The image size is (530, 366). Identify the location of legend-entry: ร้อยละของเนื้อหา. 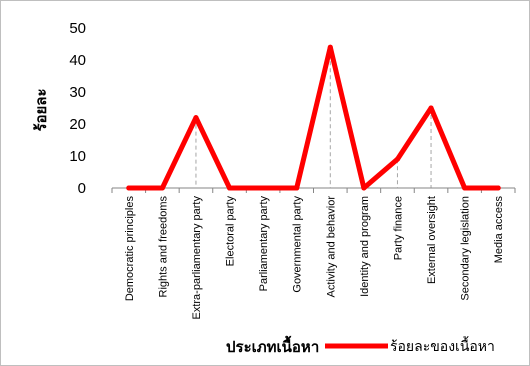
(442, 345).